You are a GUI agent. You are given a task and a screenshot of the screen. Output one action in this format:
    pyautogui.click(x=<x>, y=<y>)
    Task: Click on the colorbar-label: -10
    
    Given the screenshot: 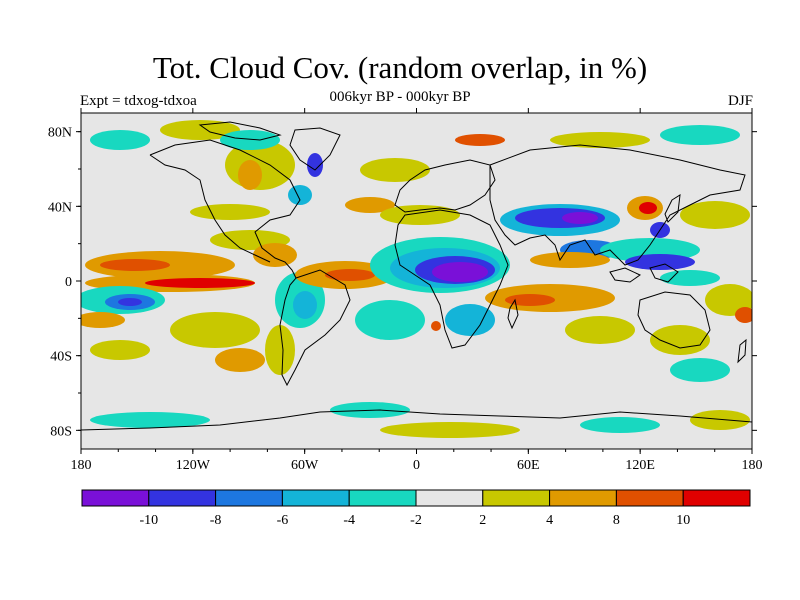 What is the action you would take?
    pyautogui.click(x=148, y=520)
    